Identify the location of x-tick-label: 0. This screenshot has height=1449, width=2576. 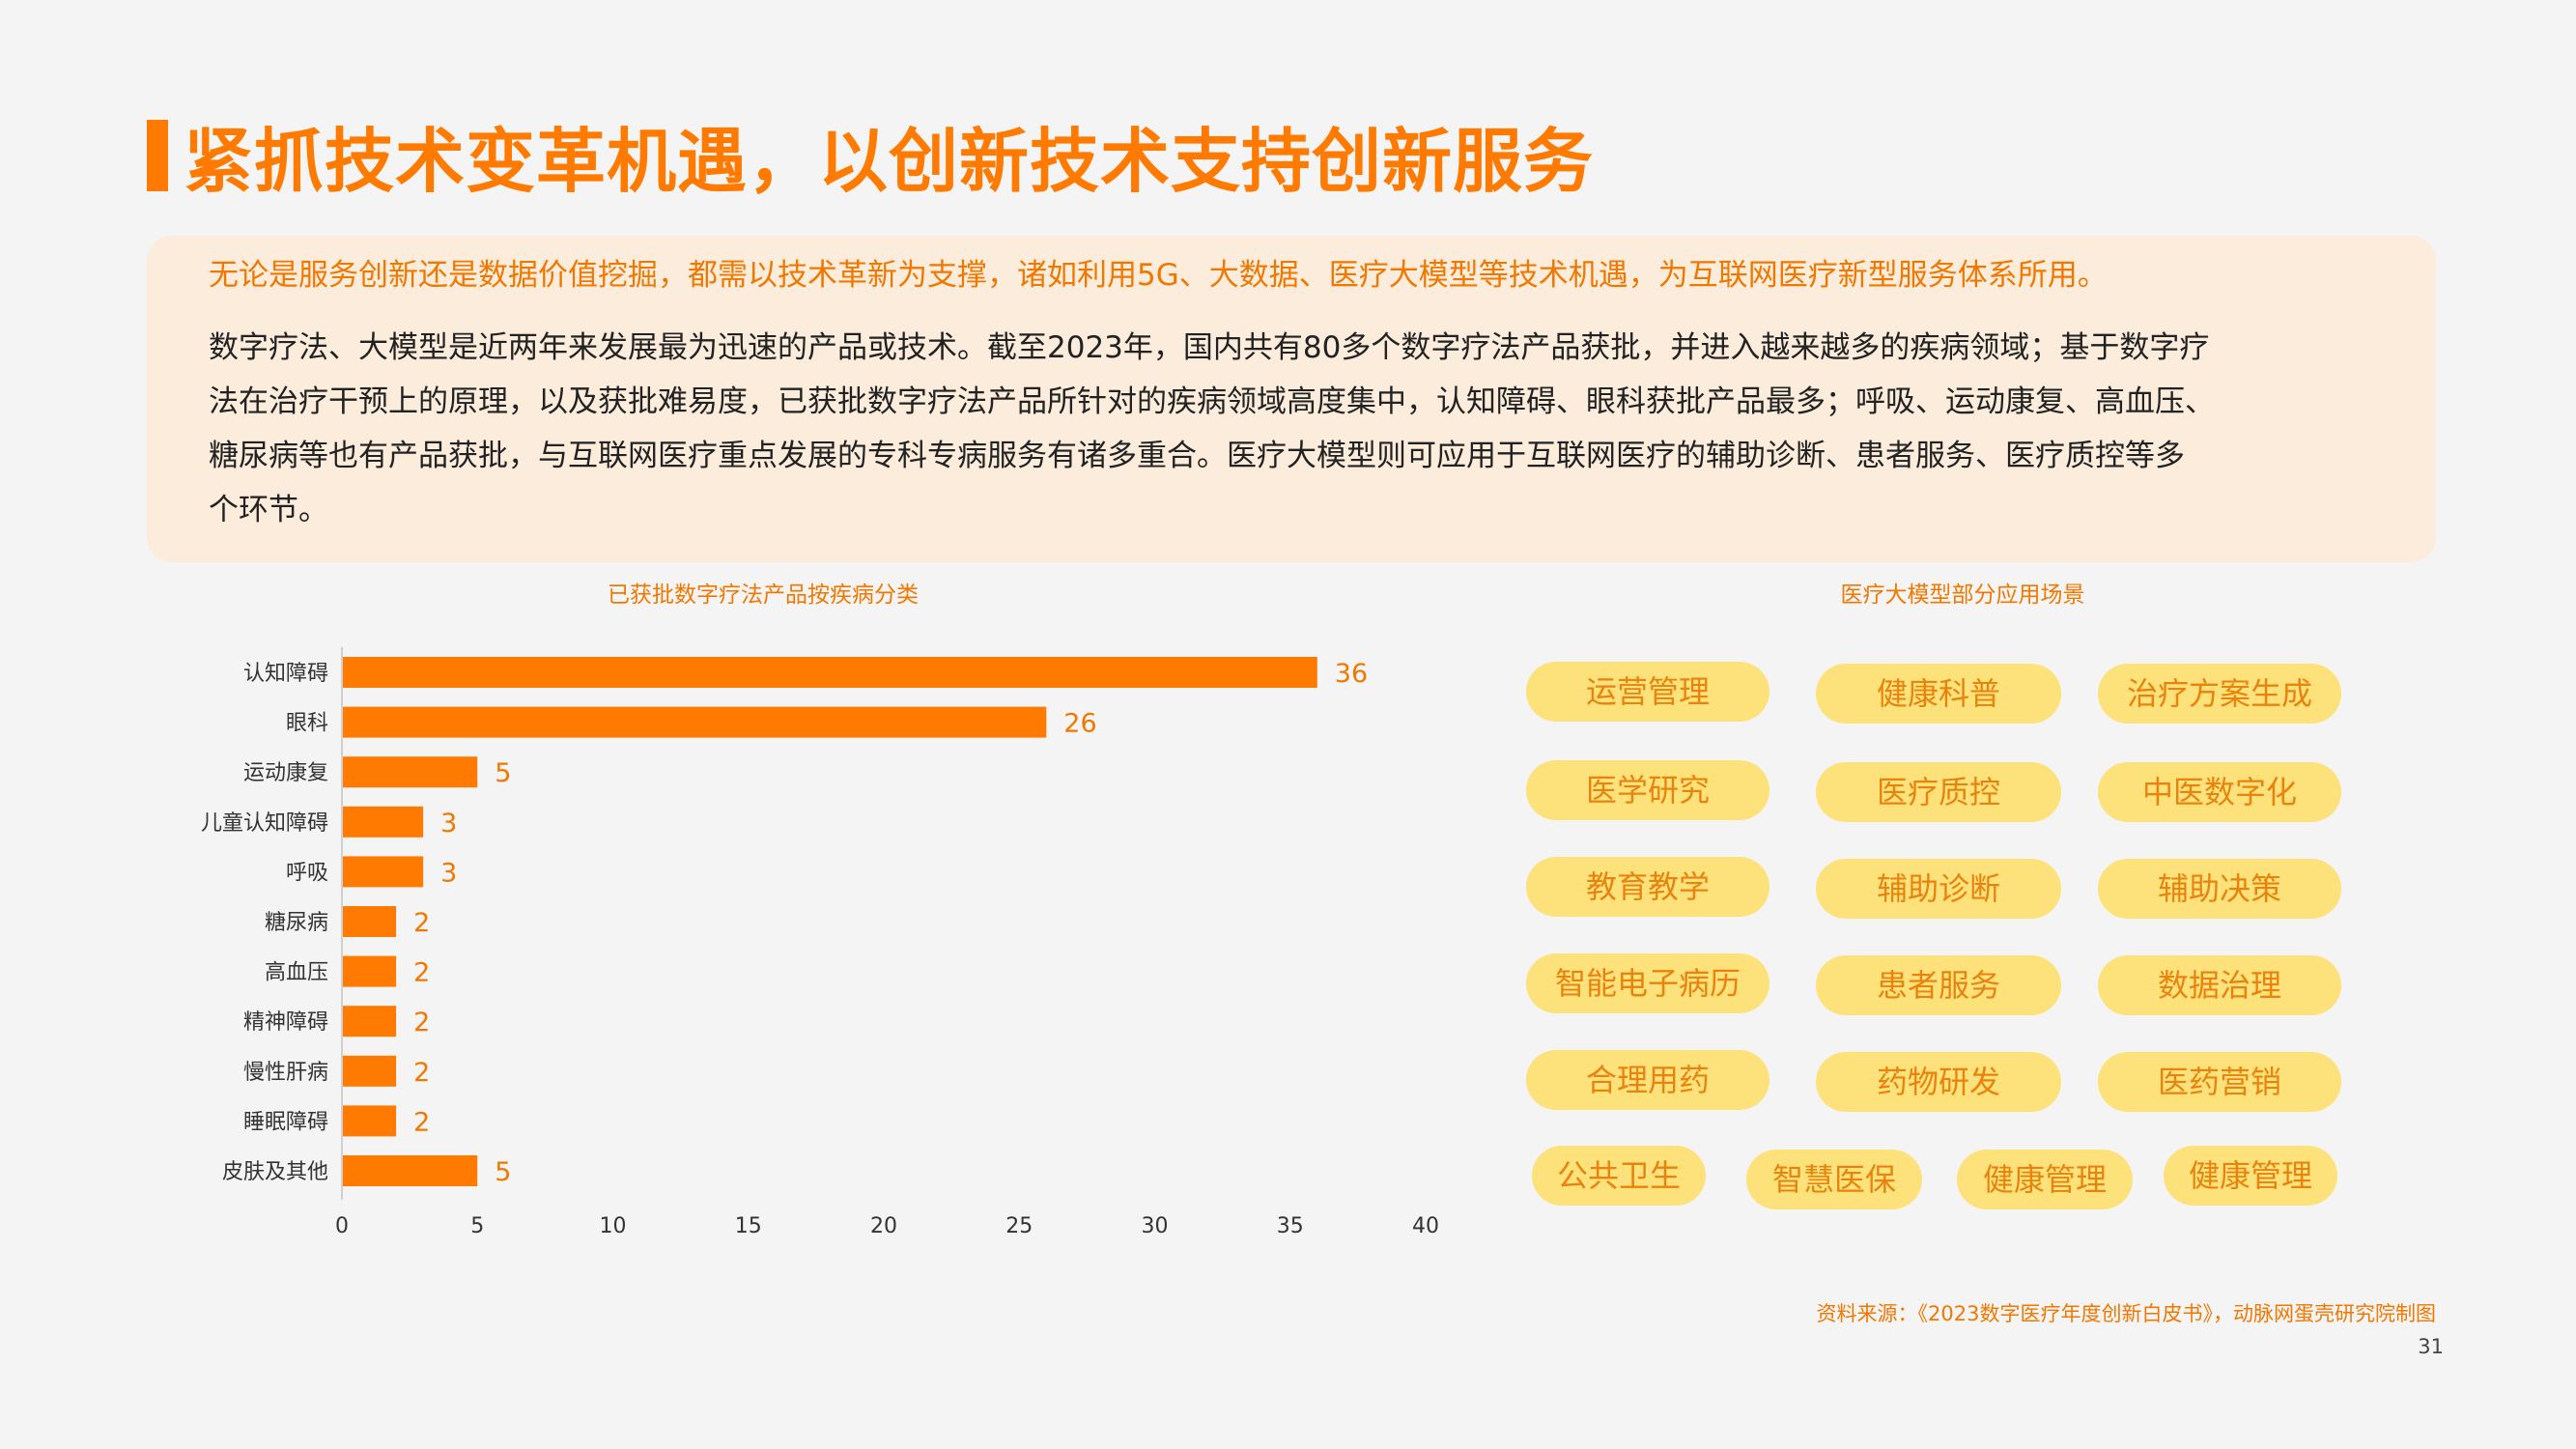
(342, 1226).